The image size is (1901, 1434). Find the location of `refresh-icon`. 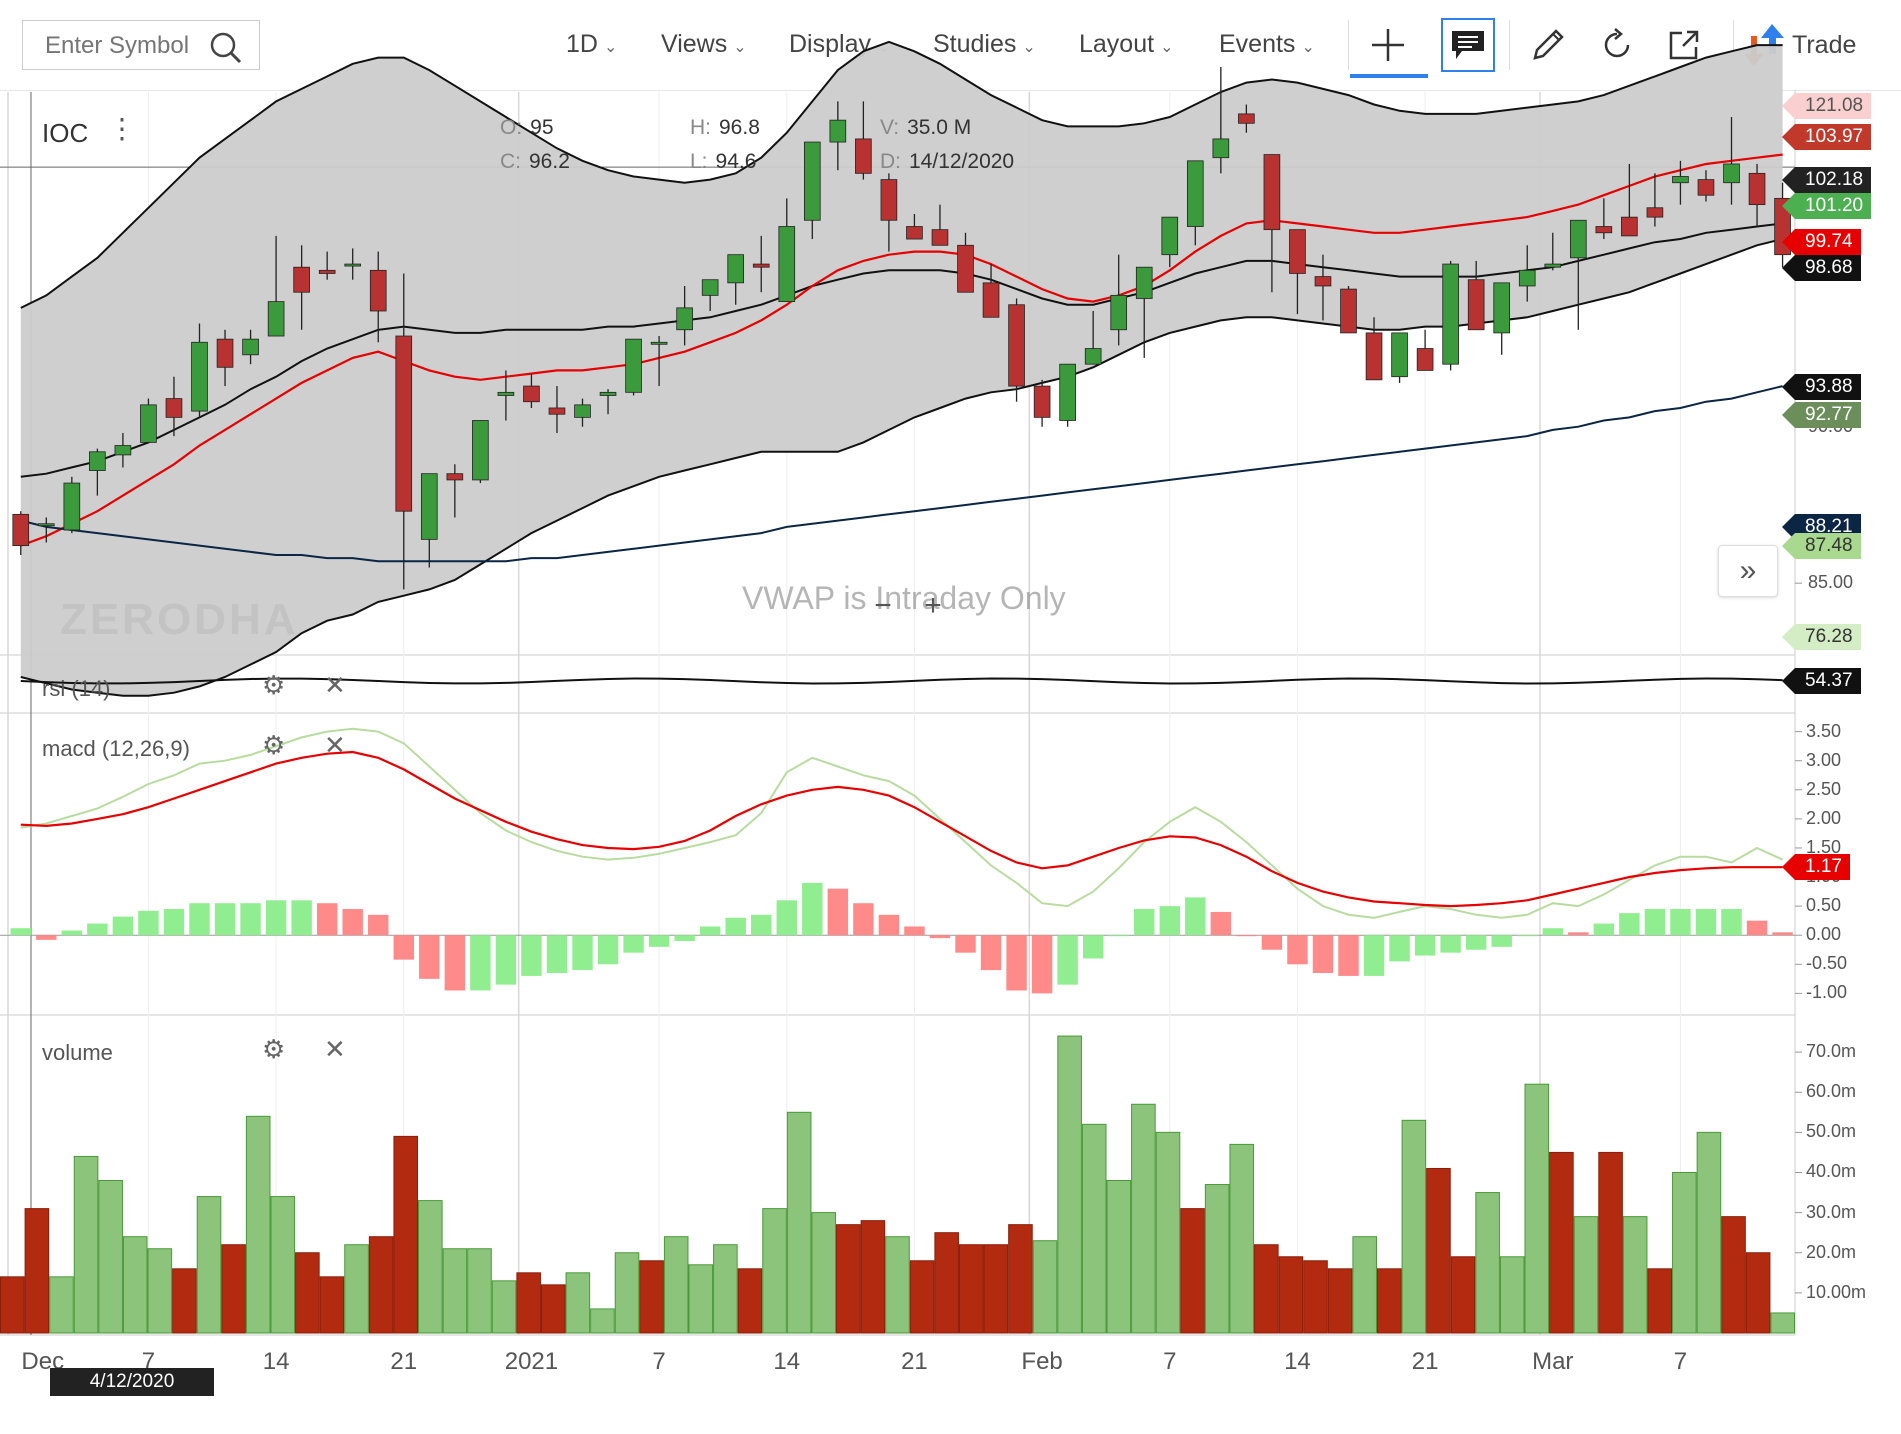

refresh-icon is located at coordinates (1617, 43).